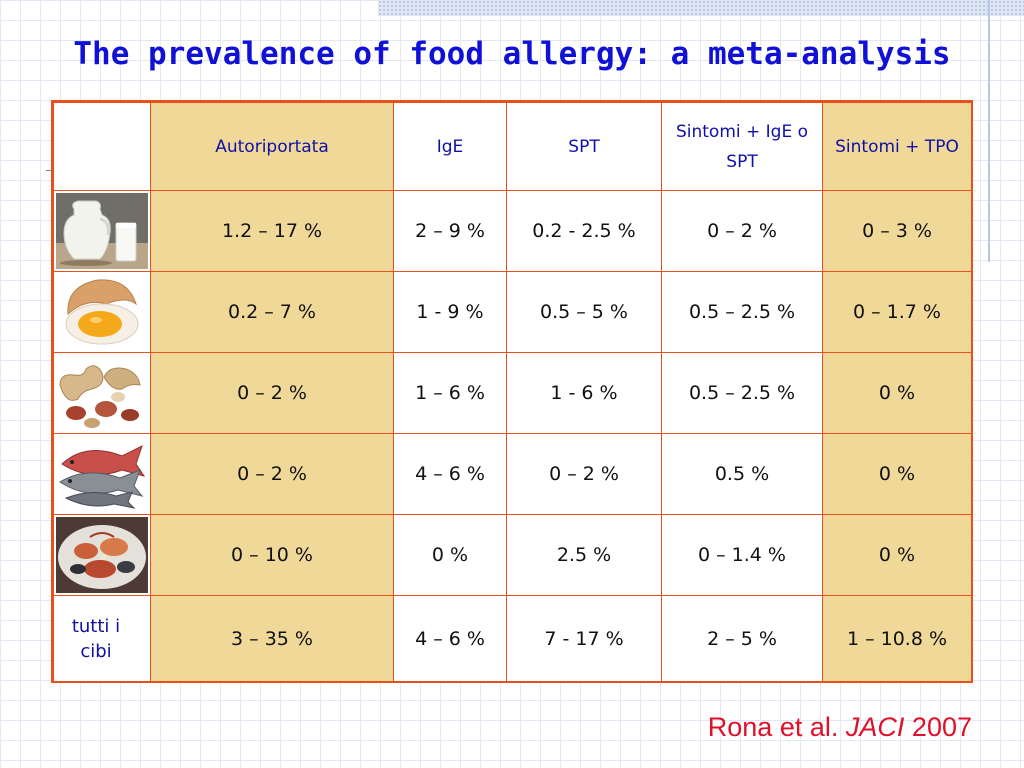 The image size is (1024, 768). Describe the element at coordinates (742, 638) in the screenshot. I see `cell-sintomi-ige-spt: 2 – 5 %` at that location.